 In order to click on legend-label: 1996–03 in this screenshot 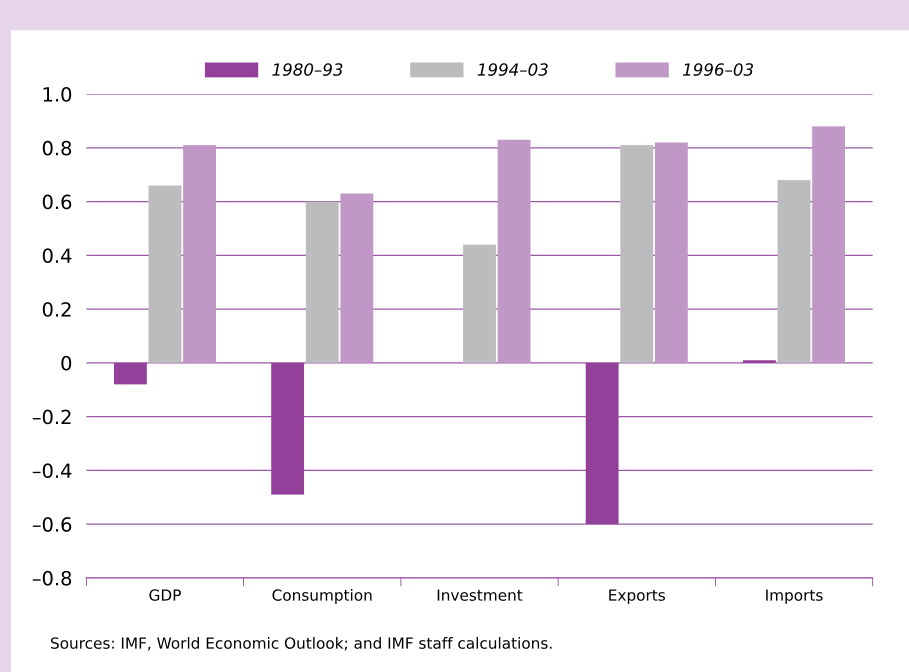, I will do `click(718, 69)`.